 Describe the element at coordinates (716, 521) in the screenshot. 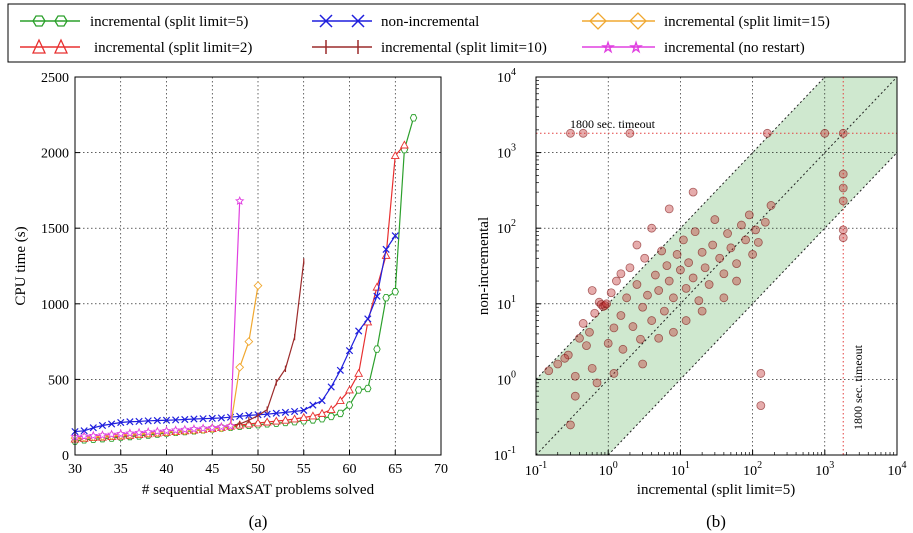

I see `caption-b: (b)` at that location.